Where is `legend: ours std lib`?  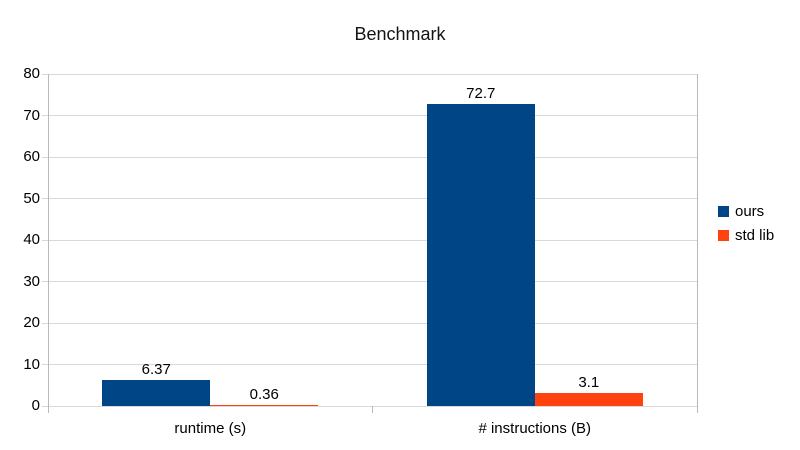
legend: ours std lib is located at coordinates (746, 223).